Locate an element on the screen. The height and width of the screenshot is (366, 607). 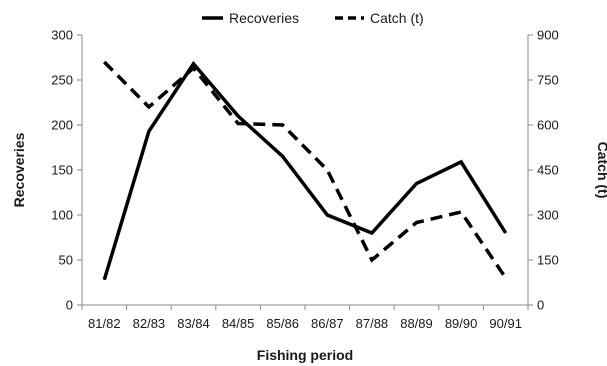
right-y-tick-label: 0 is located at coordinates (540, 305).